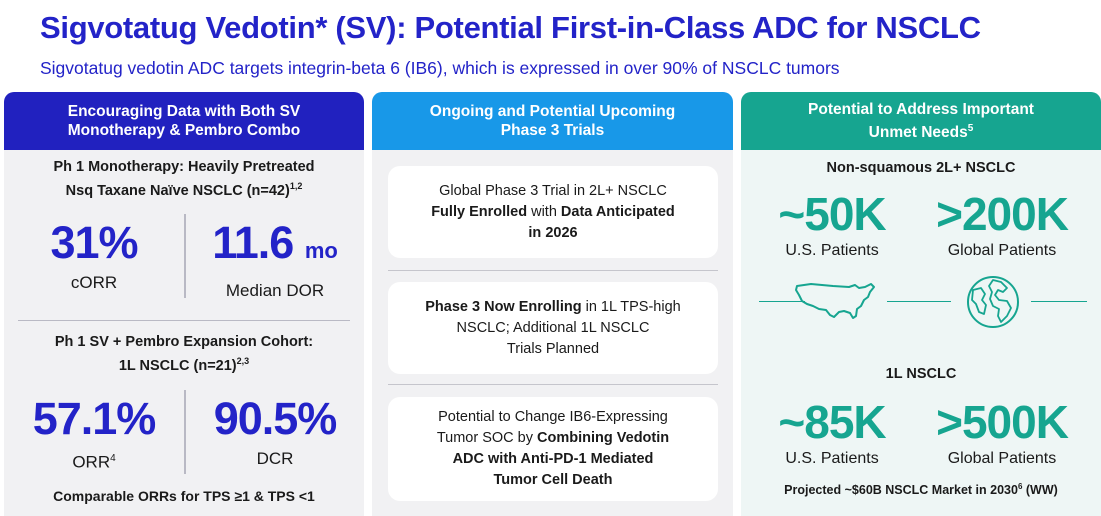 This screenshot has width=1101, height=516. Describe the element at coordinates (553, 190) in the screenshot. I see `trial1-line1: Global Phase 3 Trial in 2L+ NSCLC` at that location.